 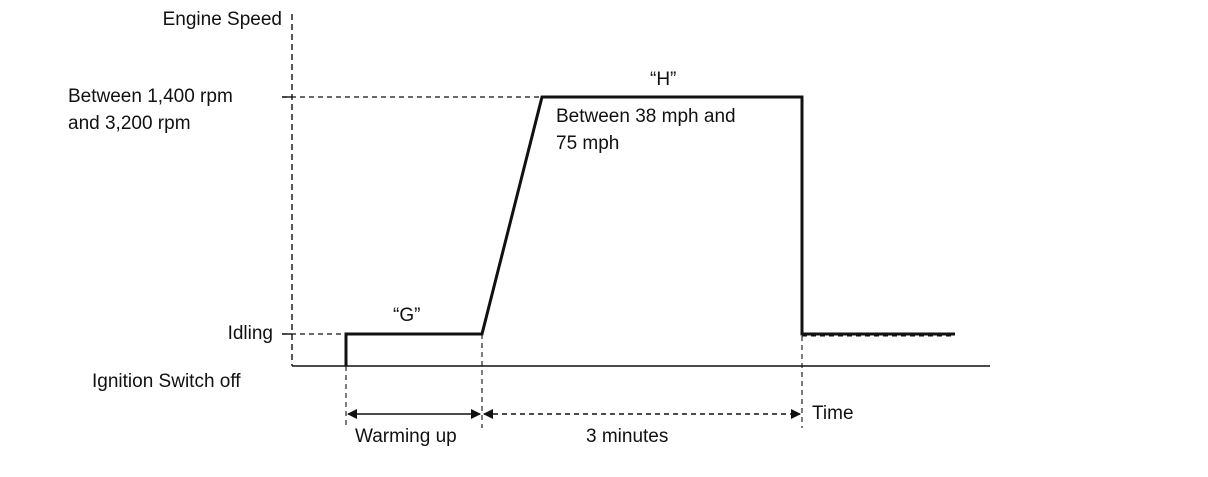 What do you see at coordinates (588, 143) in the screenshot?
I see `phase-h-speed-line2: 75 mph` at bounding box center [588, 143].